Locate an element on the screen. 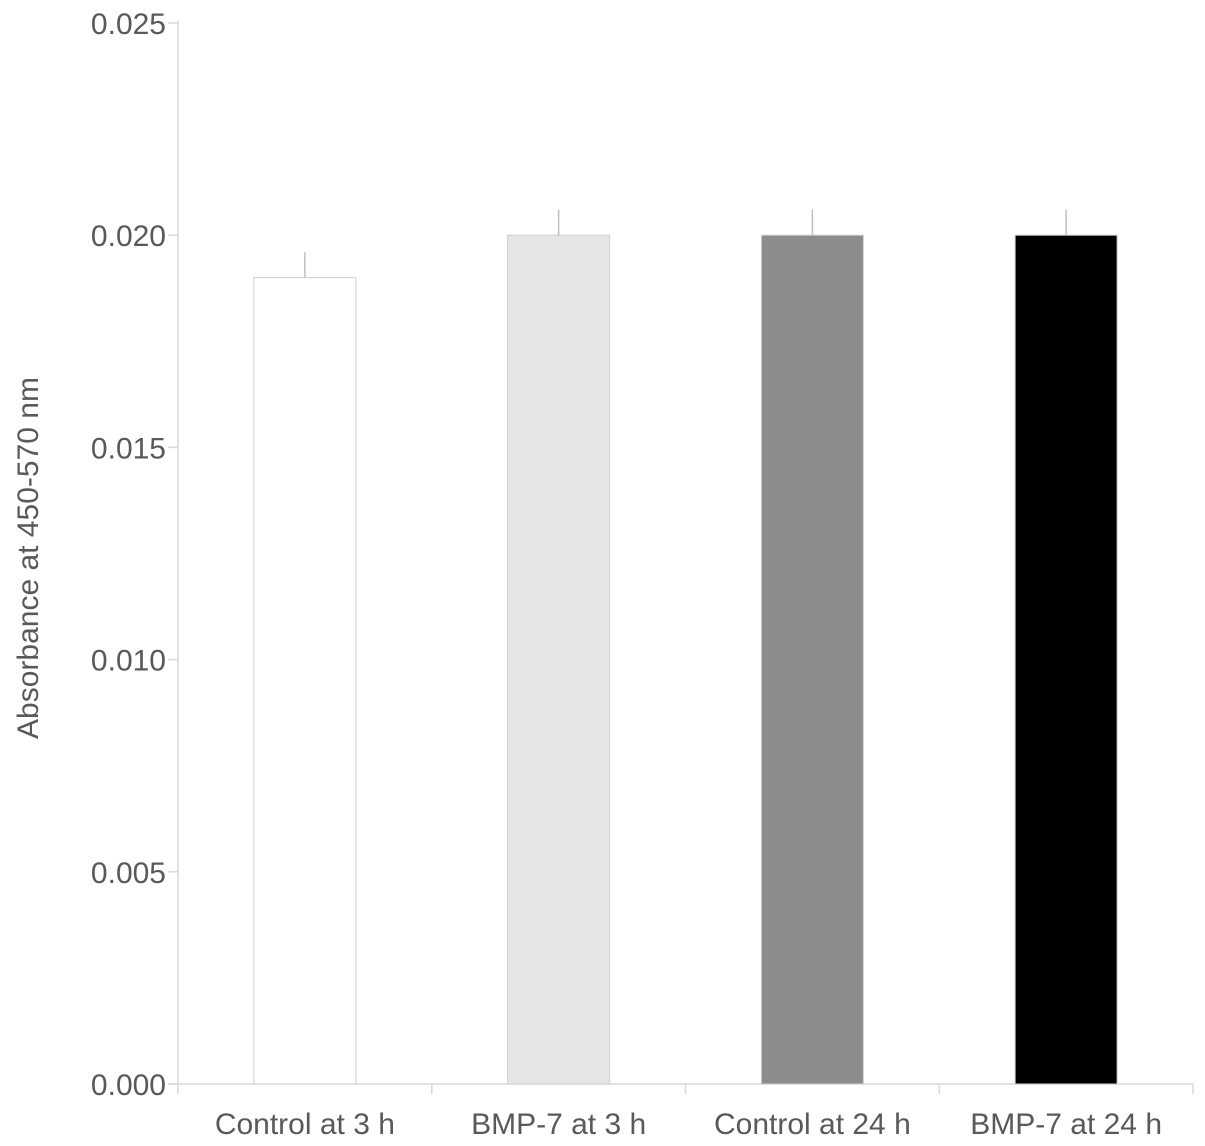  x-tick-label: BMP-7 at 24 h is located at coordinates (1066, 1124).